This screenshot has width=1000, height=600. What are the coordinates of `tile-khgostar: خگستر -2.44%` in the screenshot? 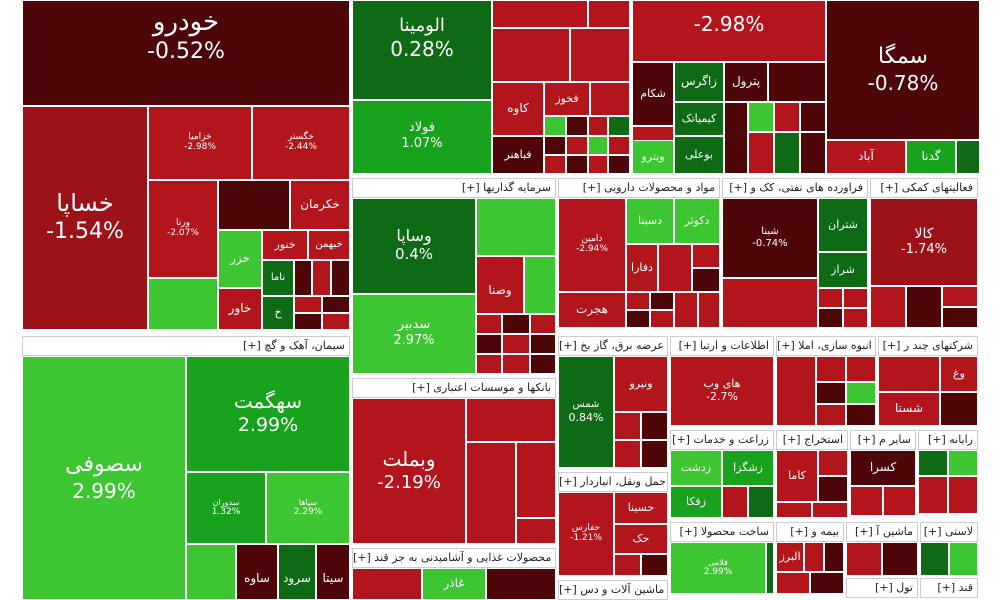 It's located at (301, 143).